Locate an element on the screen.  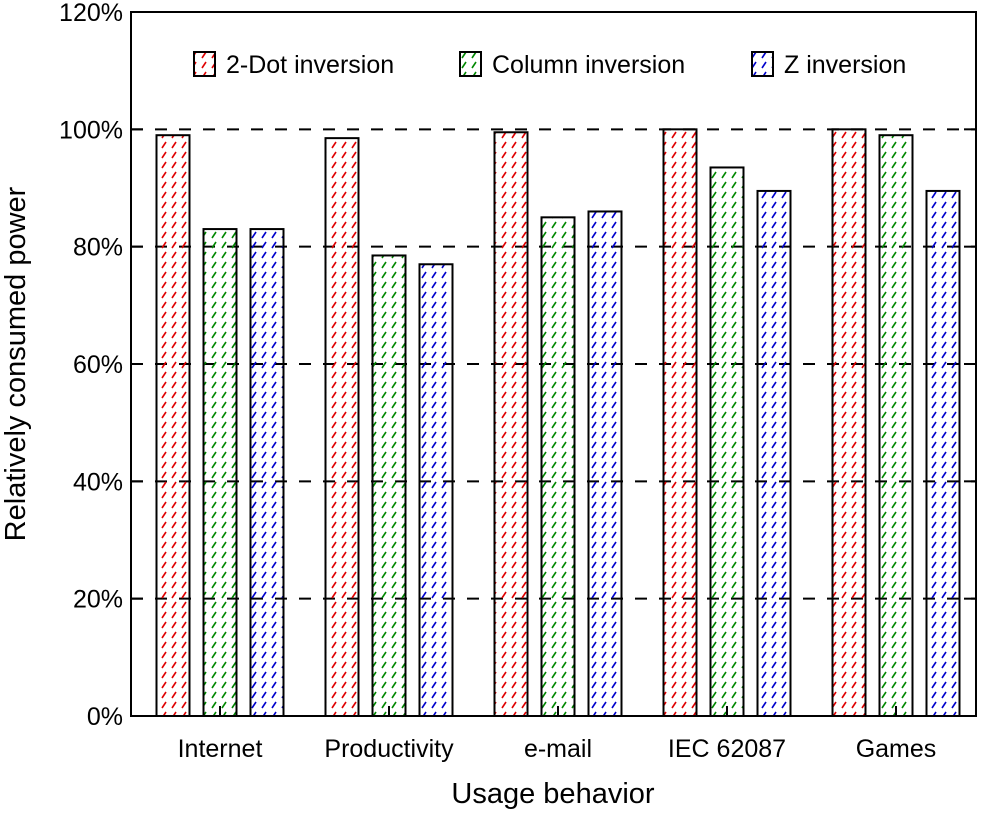
legend-label: 2-Dot inversion is located at coordinates (310, 65).